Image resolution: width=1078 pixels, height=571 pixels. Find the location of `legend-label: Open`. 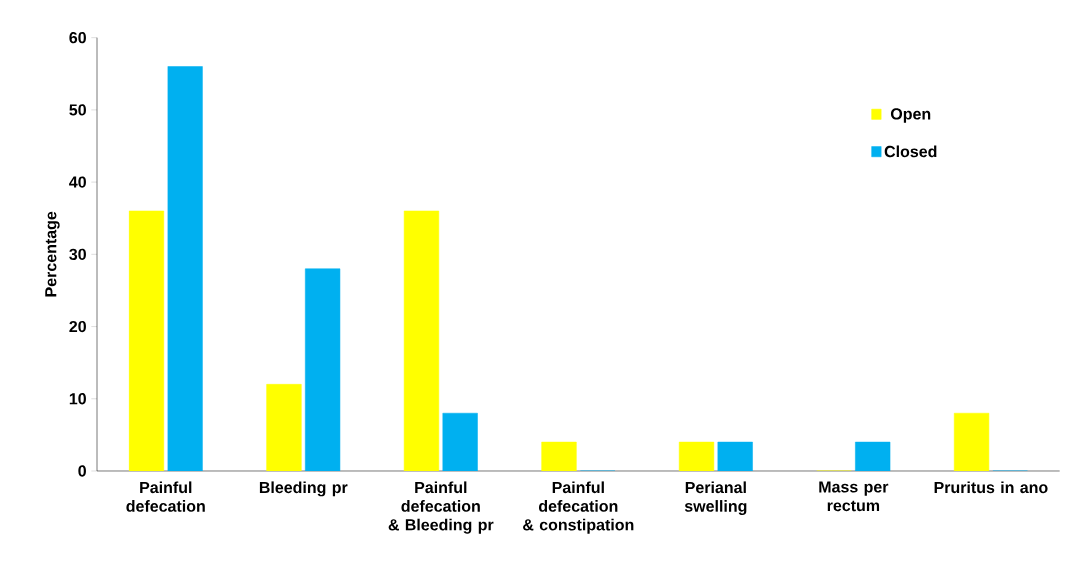

legend-label: Open is located at coordinates (910, 115).